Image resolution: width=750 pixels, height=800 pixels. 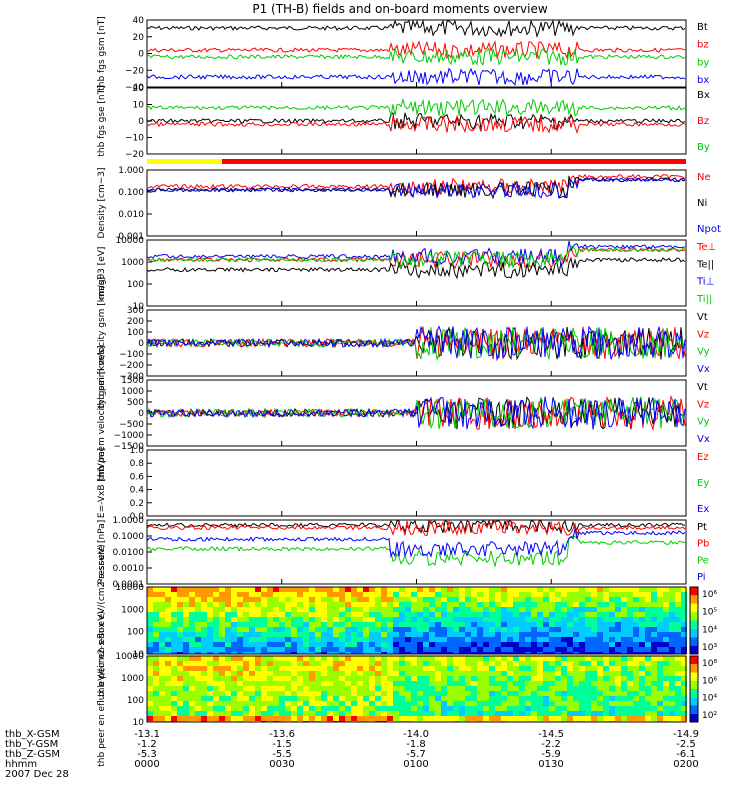 I want to click on panel-frame, so click(x=416, y=483).